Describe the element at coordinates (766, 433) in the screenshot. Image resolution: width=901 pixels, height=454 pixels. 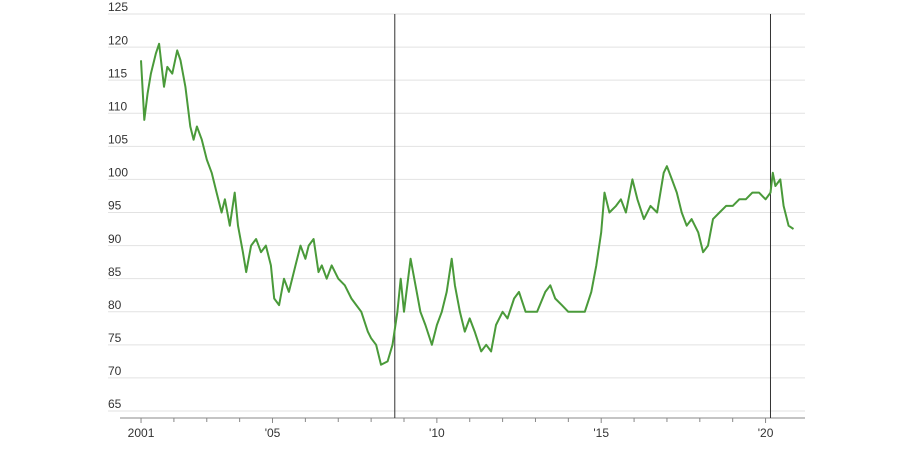
I see `x-tick-label: '20` at that location.